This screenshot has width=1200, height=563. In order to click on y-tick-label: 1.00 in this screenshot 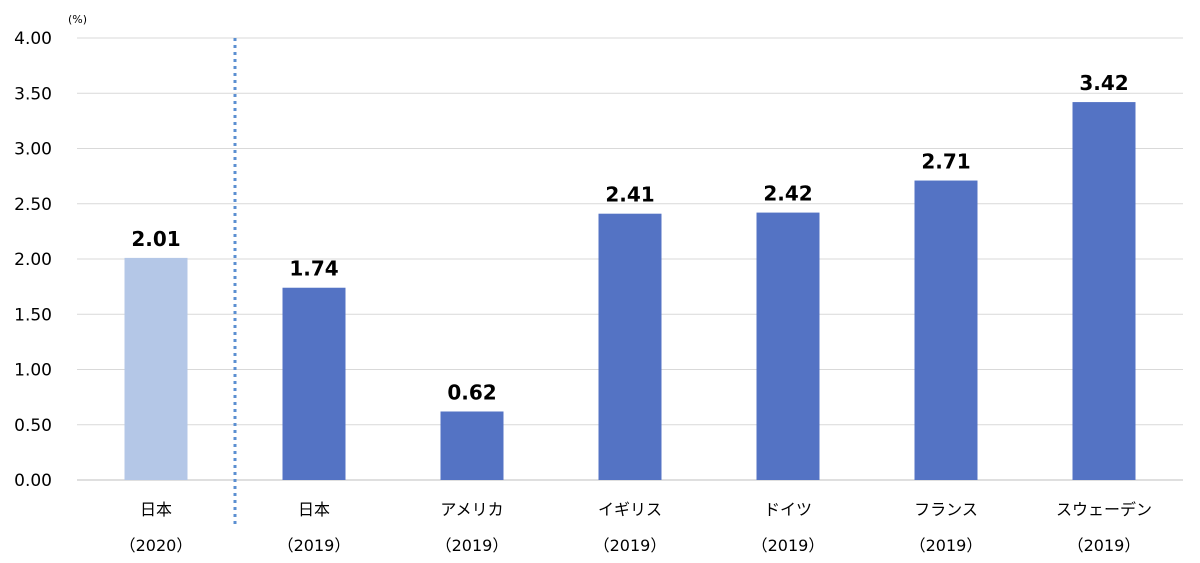, I will do `click(33, 371)`.